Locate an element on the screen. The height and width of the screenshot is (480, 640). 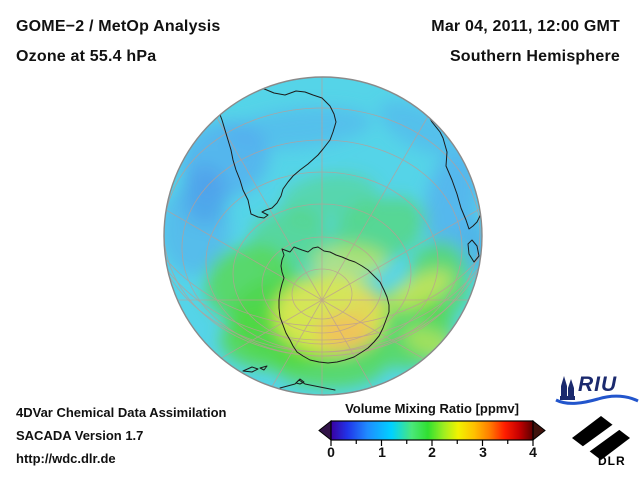
colorbar-ticks is located at coordinates (432, 443).